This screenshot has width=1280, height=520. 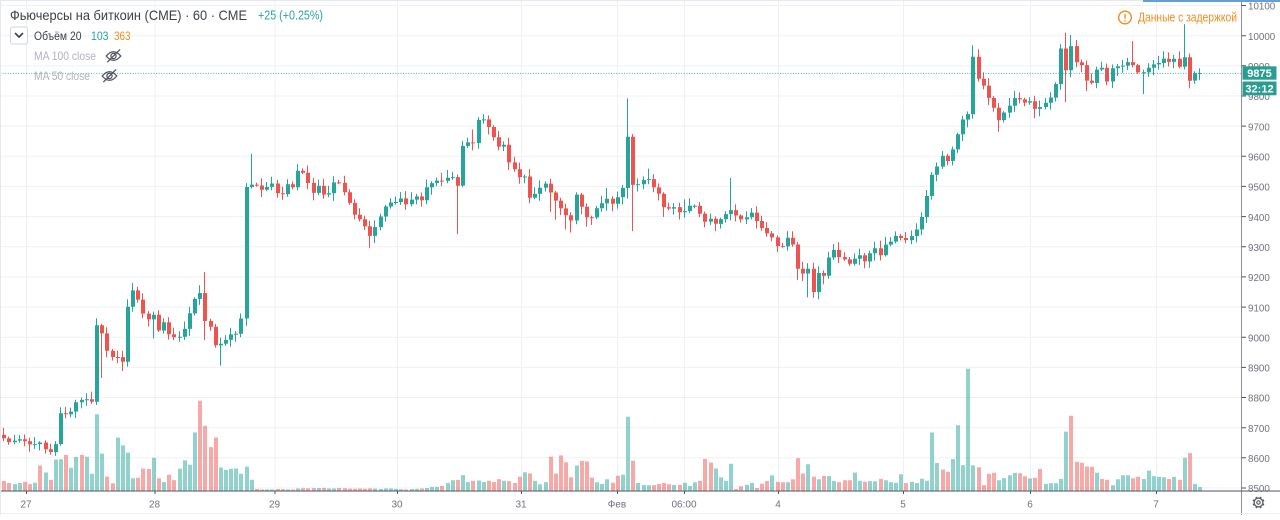 What do you see at coordinates (1259, 188) in the screenshot?
I see `svg-text: 9500` at bounding box center [1259, 188].